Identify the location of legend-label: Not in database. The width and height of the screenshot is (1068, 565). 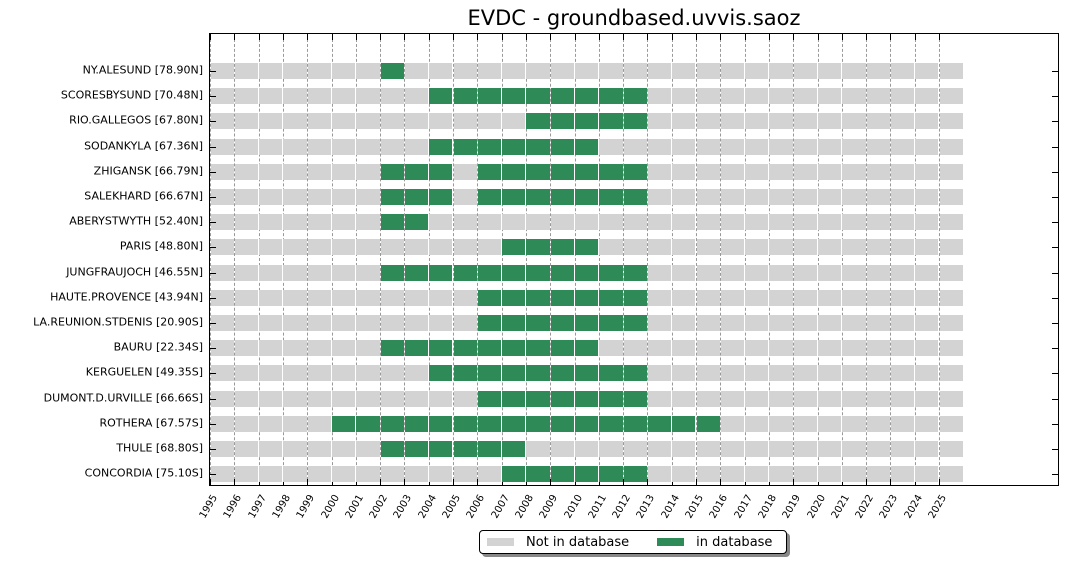
(578, 542).